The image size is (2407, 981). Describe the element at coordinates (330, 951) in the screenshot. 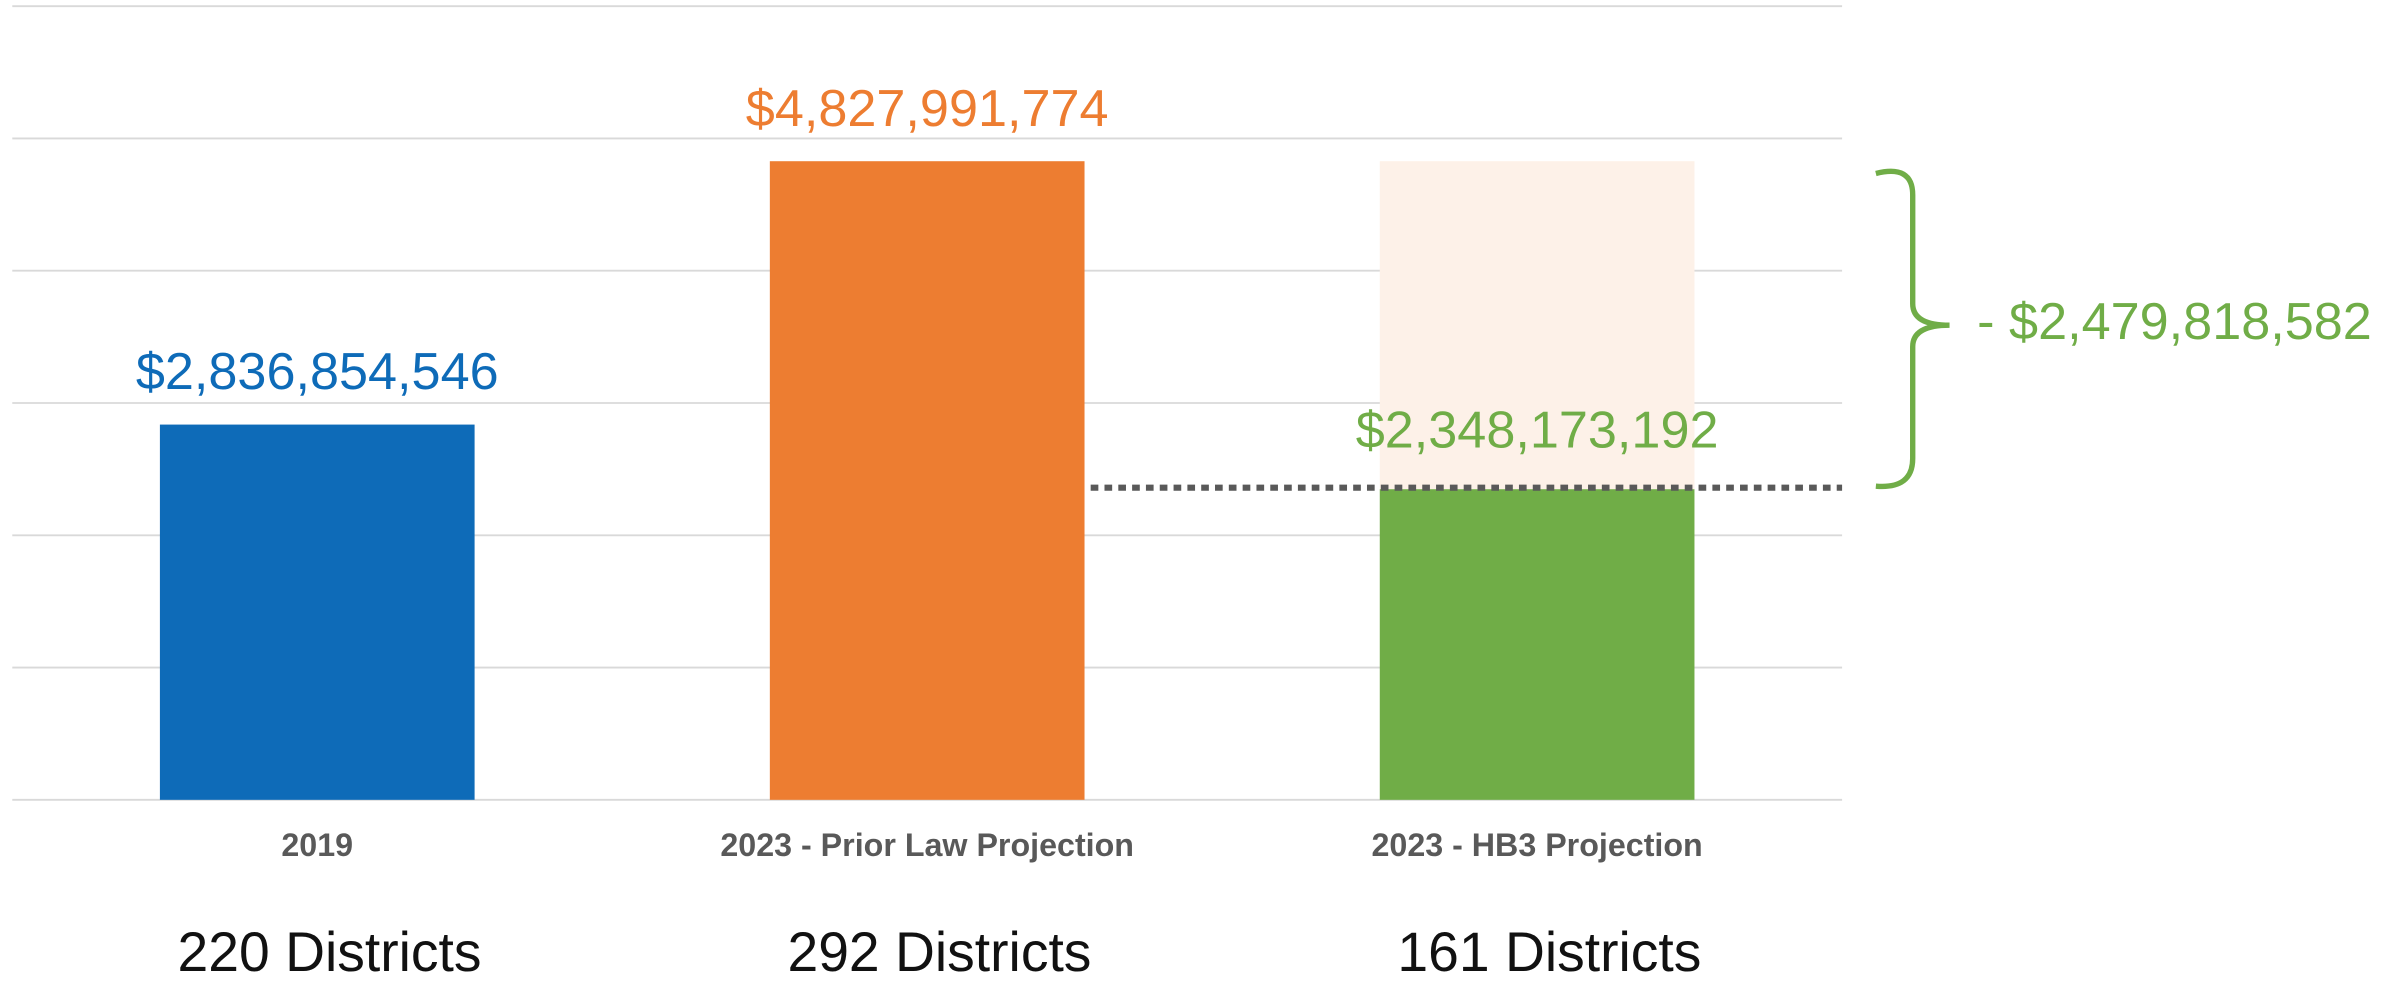

I see `district-label: 220 Districts` at that location.